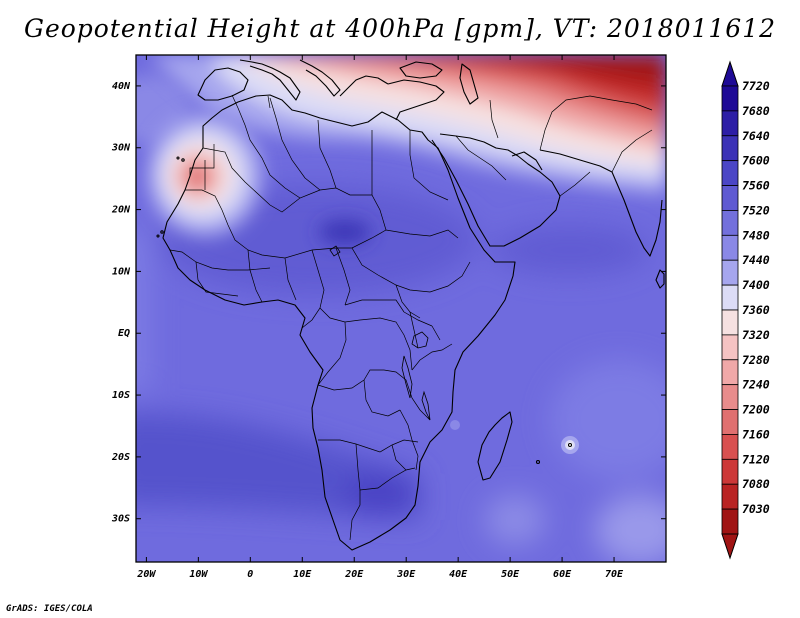 This screenshot has width=800, height=618. Describe the element at coordinates (756, 360) in the screenshot. I see `colorbar-label: 7280` at that location.